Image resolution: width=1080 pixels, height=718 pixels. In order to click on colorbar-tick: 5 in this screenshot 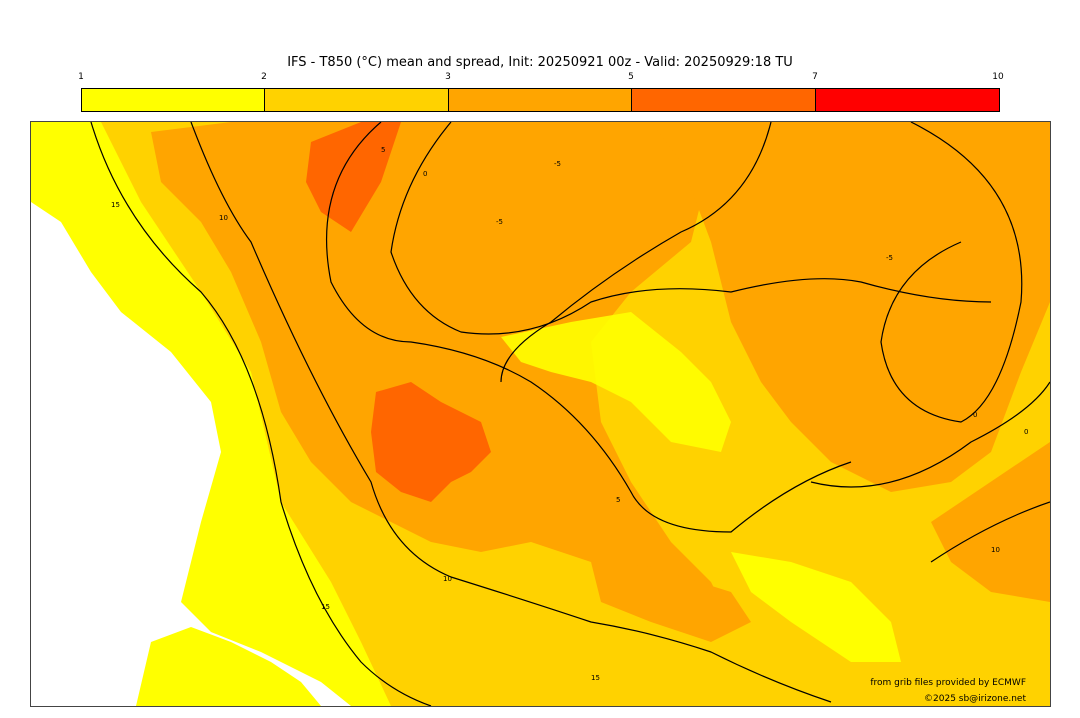, I will do `click(631, 77)`.